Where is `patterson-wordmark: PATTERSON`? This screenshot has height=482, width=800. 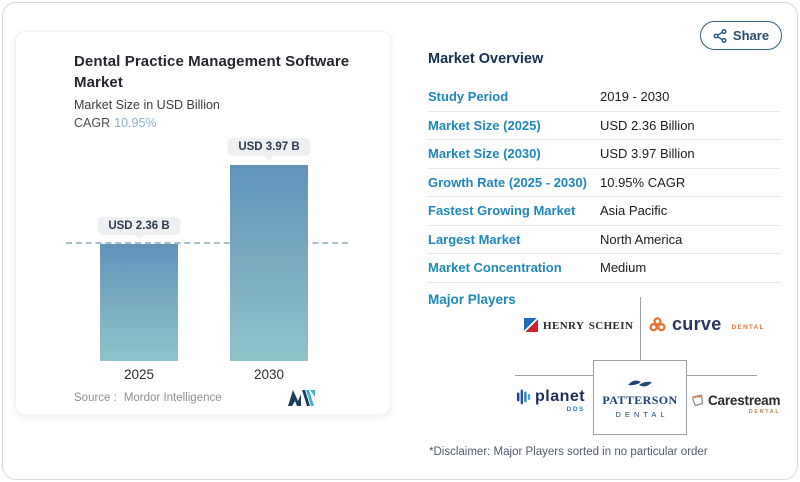 patterson-wordmark: PATTERSON is located at coordinates (640, 399).